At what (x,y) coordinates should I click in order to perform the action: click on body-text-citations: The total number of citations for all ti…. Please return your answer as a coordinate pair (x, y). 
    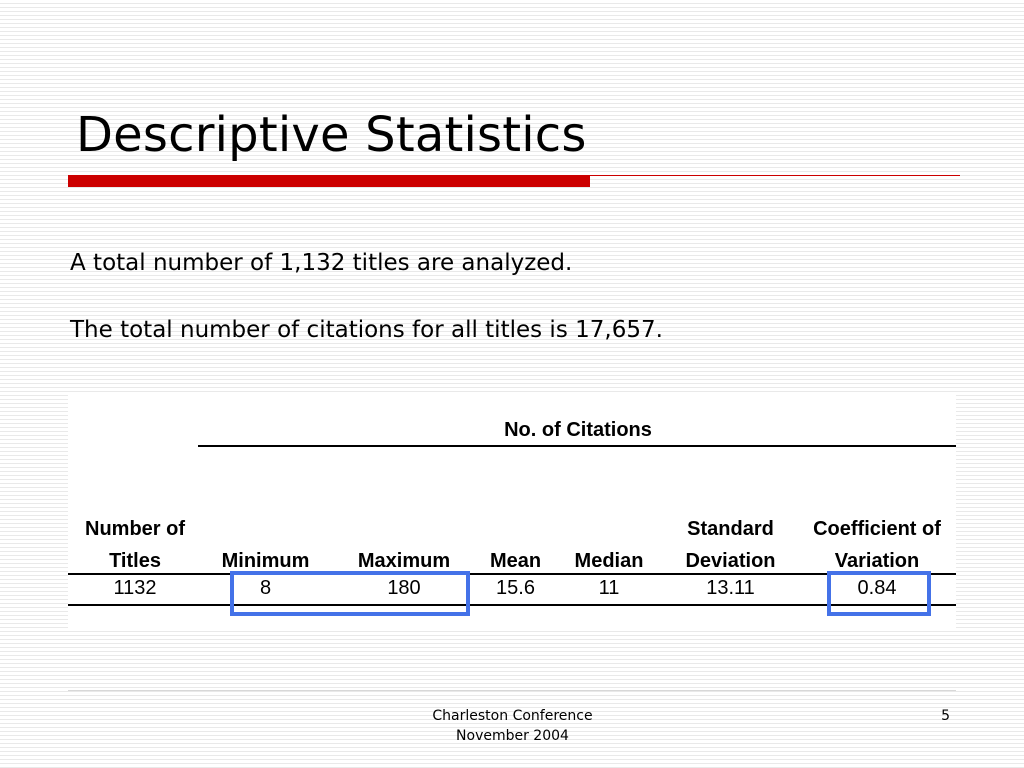
    Looking at the image, I should click on (366, 330).